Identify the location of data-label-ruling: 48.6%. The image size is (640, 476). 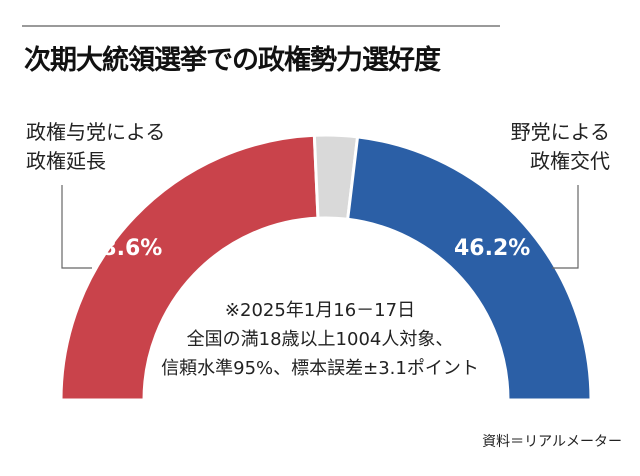
(124, 248).